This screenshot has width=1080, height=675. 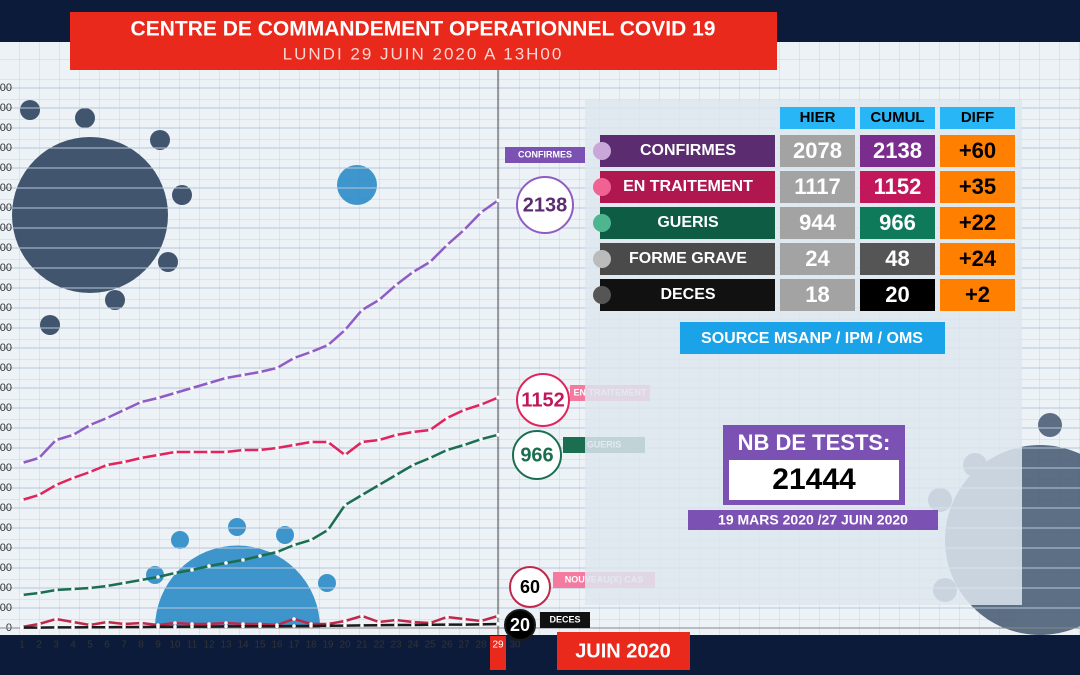 What do you see at coordinates (515, 645) in the screenshot?
I see `x-tick-label: 30` at bounding box center [515, 645].